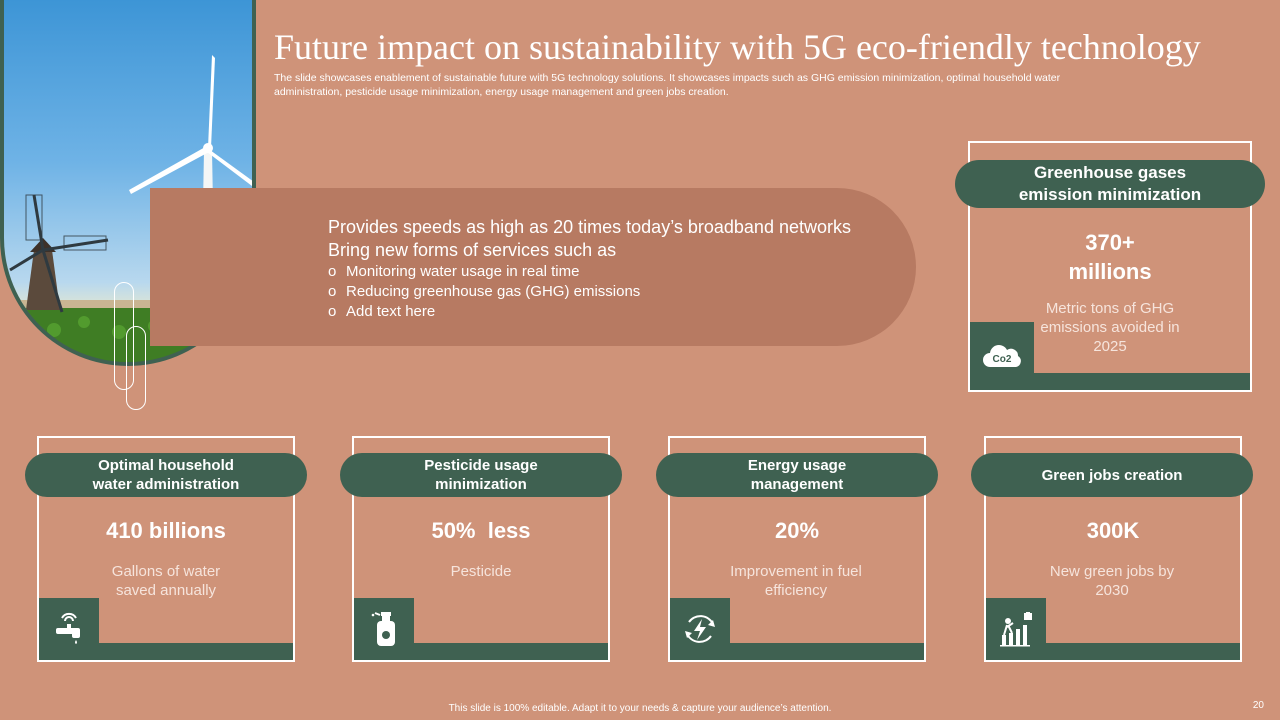  What do you see at coordinates (1110, 242) in the screenshot?
I see `ghg-value-line1: 370+` at bounding box center [1110, 242].